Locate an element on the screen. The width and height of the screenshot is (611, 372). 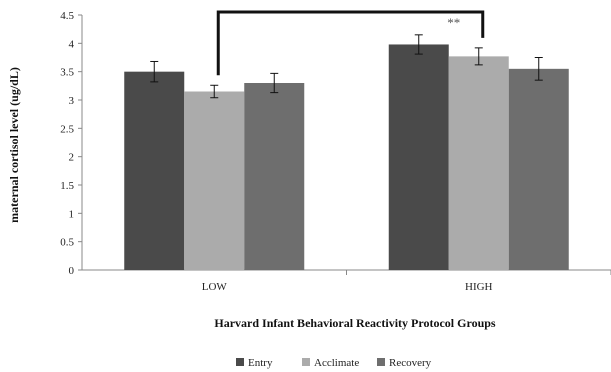
error-bars is located at coordinates (346, 66).